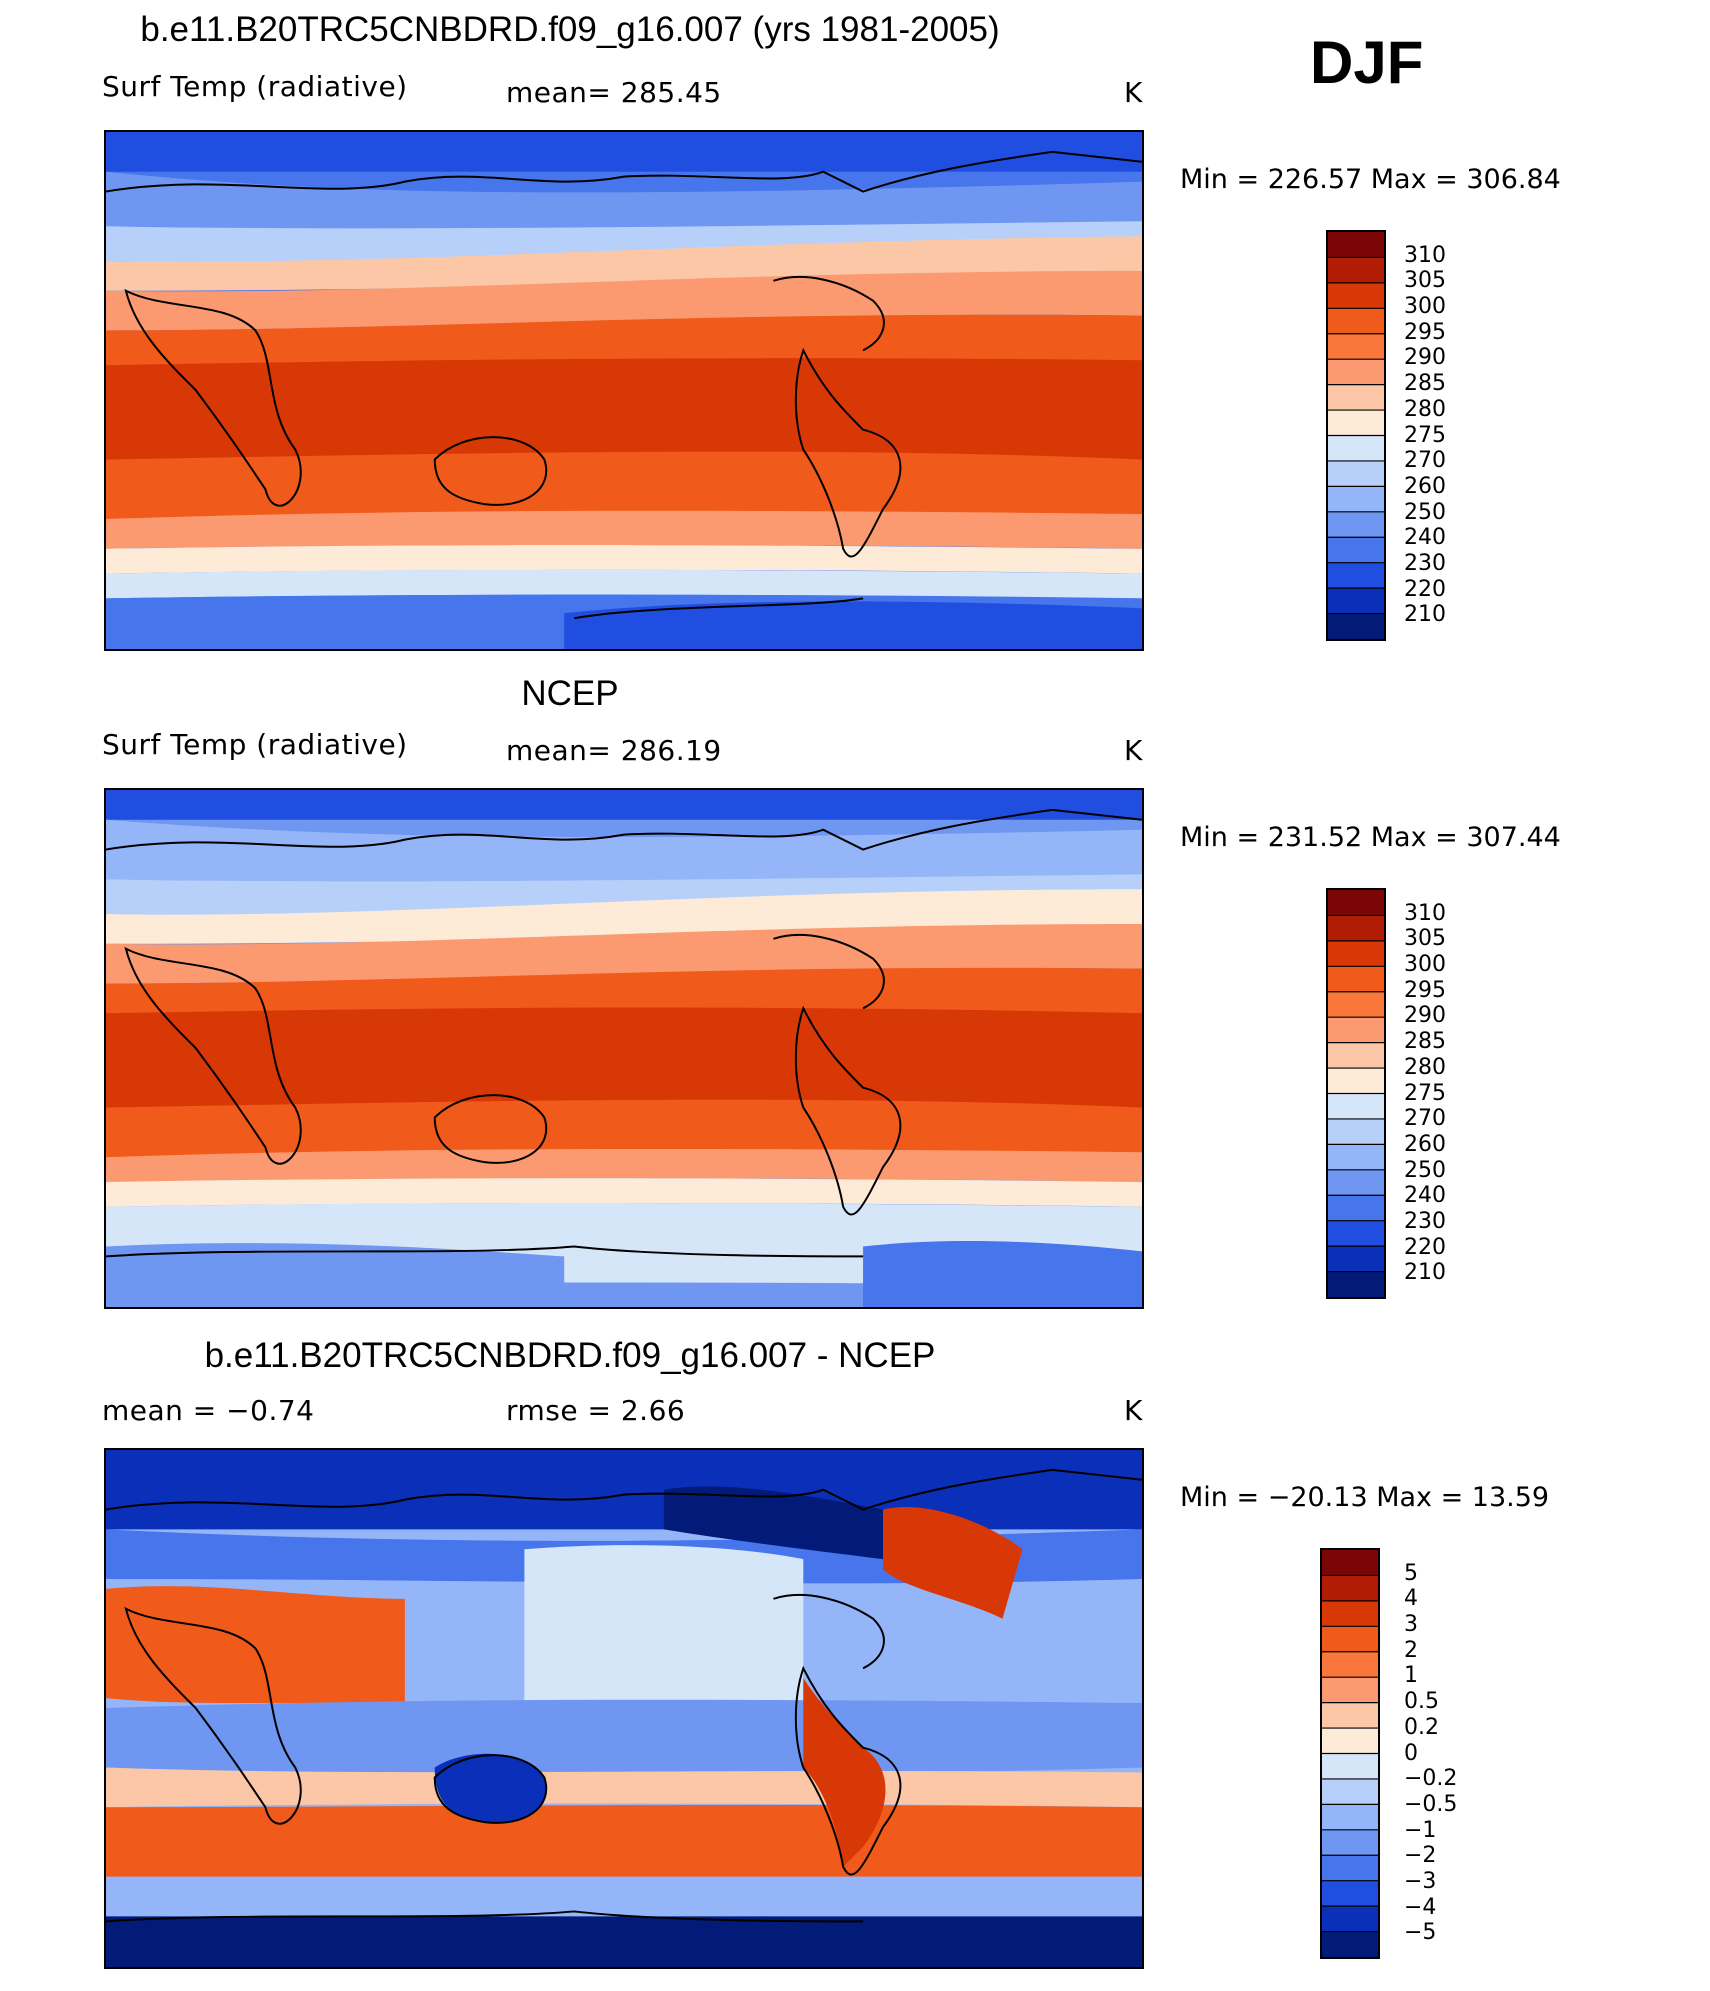 This screenshot has width=1710, height=1991. What do you see at coordinates (570, 693) in the screenshot?
I see `panel-2-title: NCEP` at bounding box center [570, 693].